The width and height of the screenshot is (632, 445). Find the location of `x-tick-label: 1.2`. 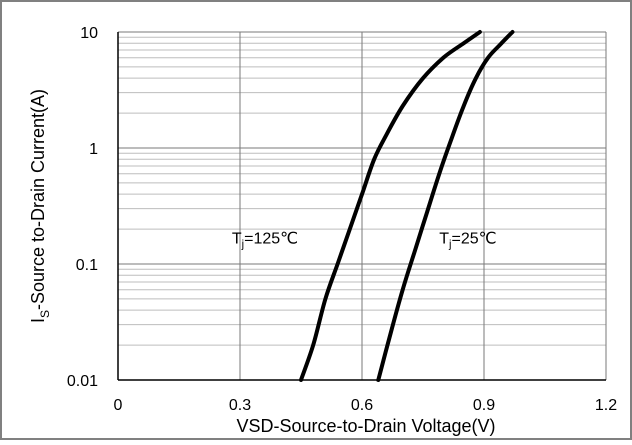

x-tick-label: 1.2 is located at coordinates (606, 405).